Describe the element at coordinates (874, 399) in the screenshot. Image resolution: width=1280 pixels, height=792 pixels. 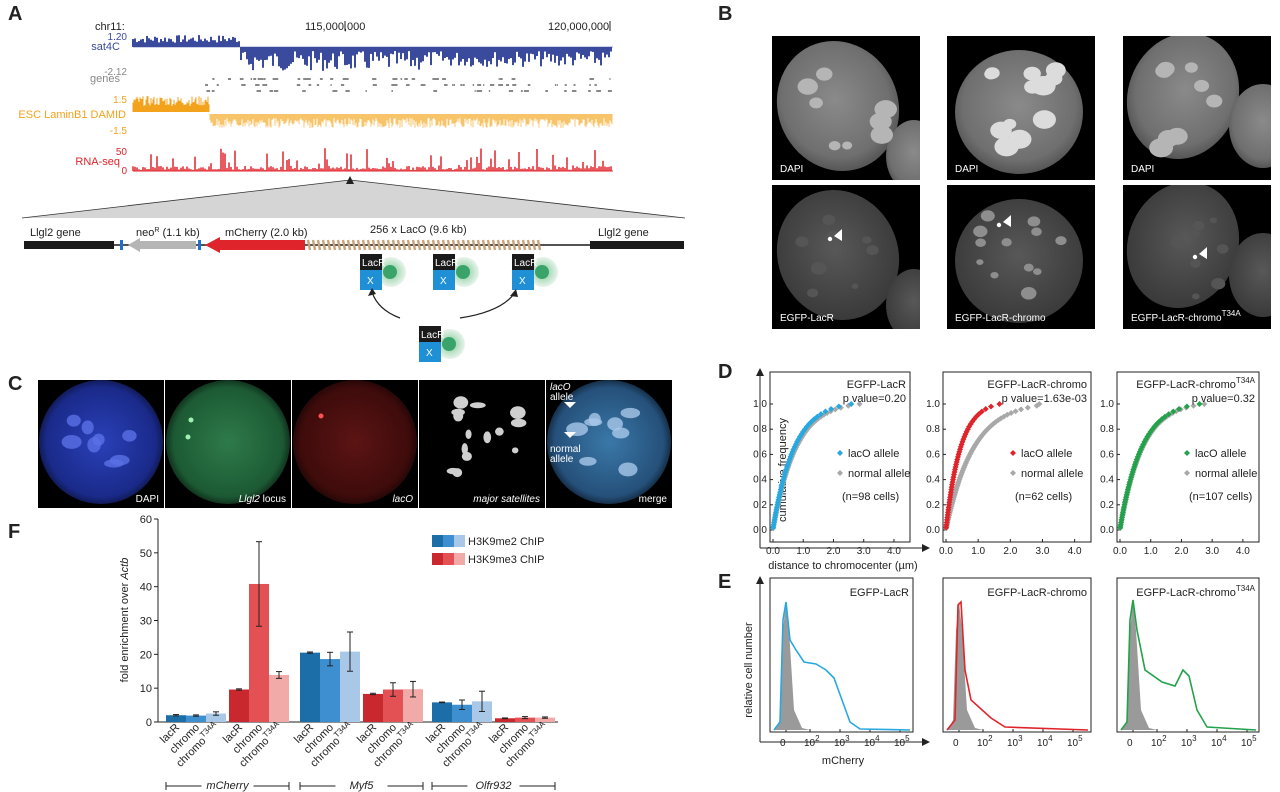
I see `p-value-label: p value=0.20` at that location.